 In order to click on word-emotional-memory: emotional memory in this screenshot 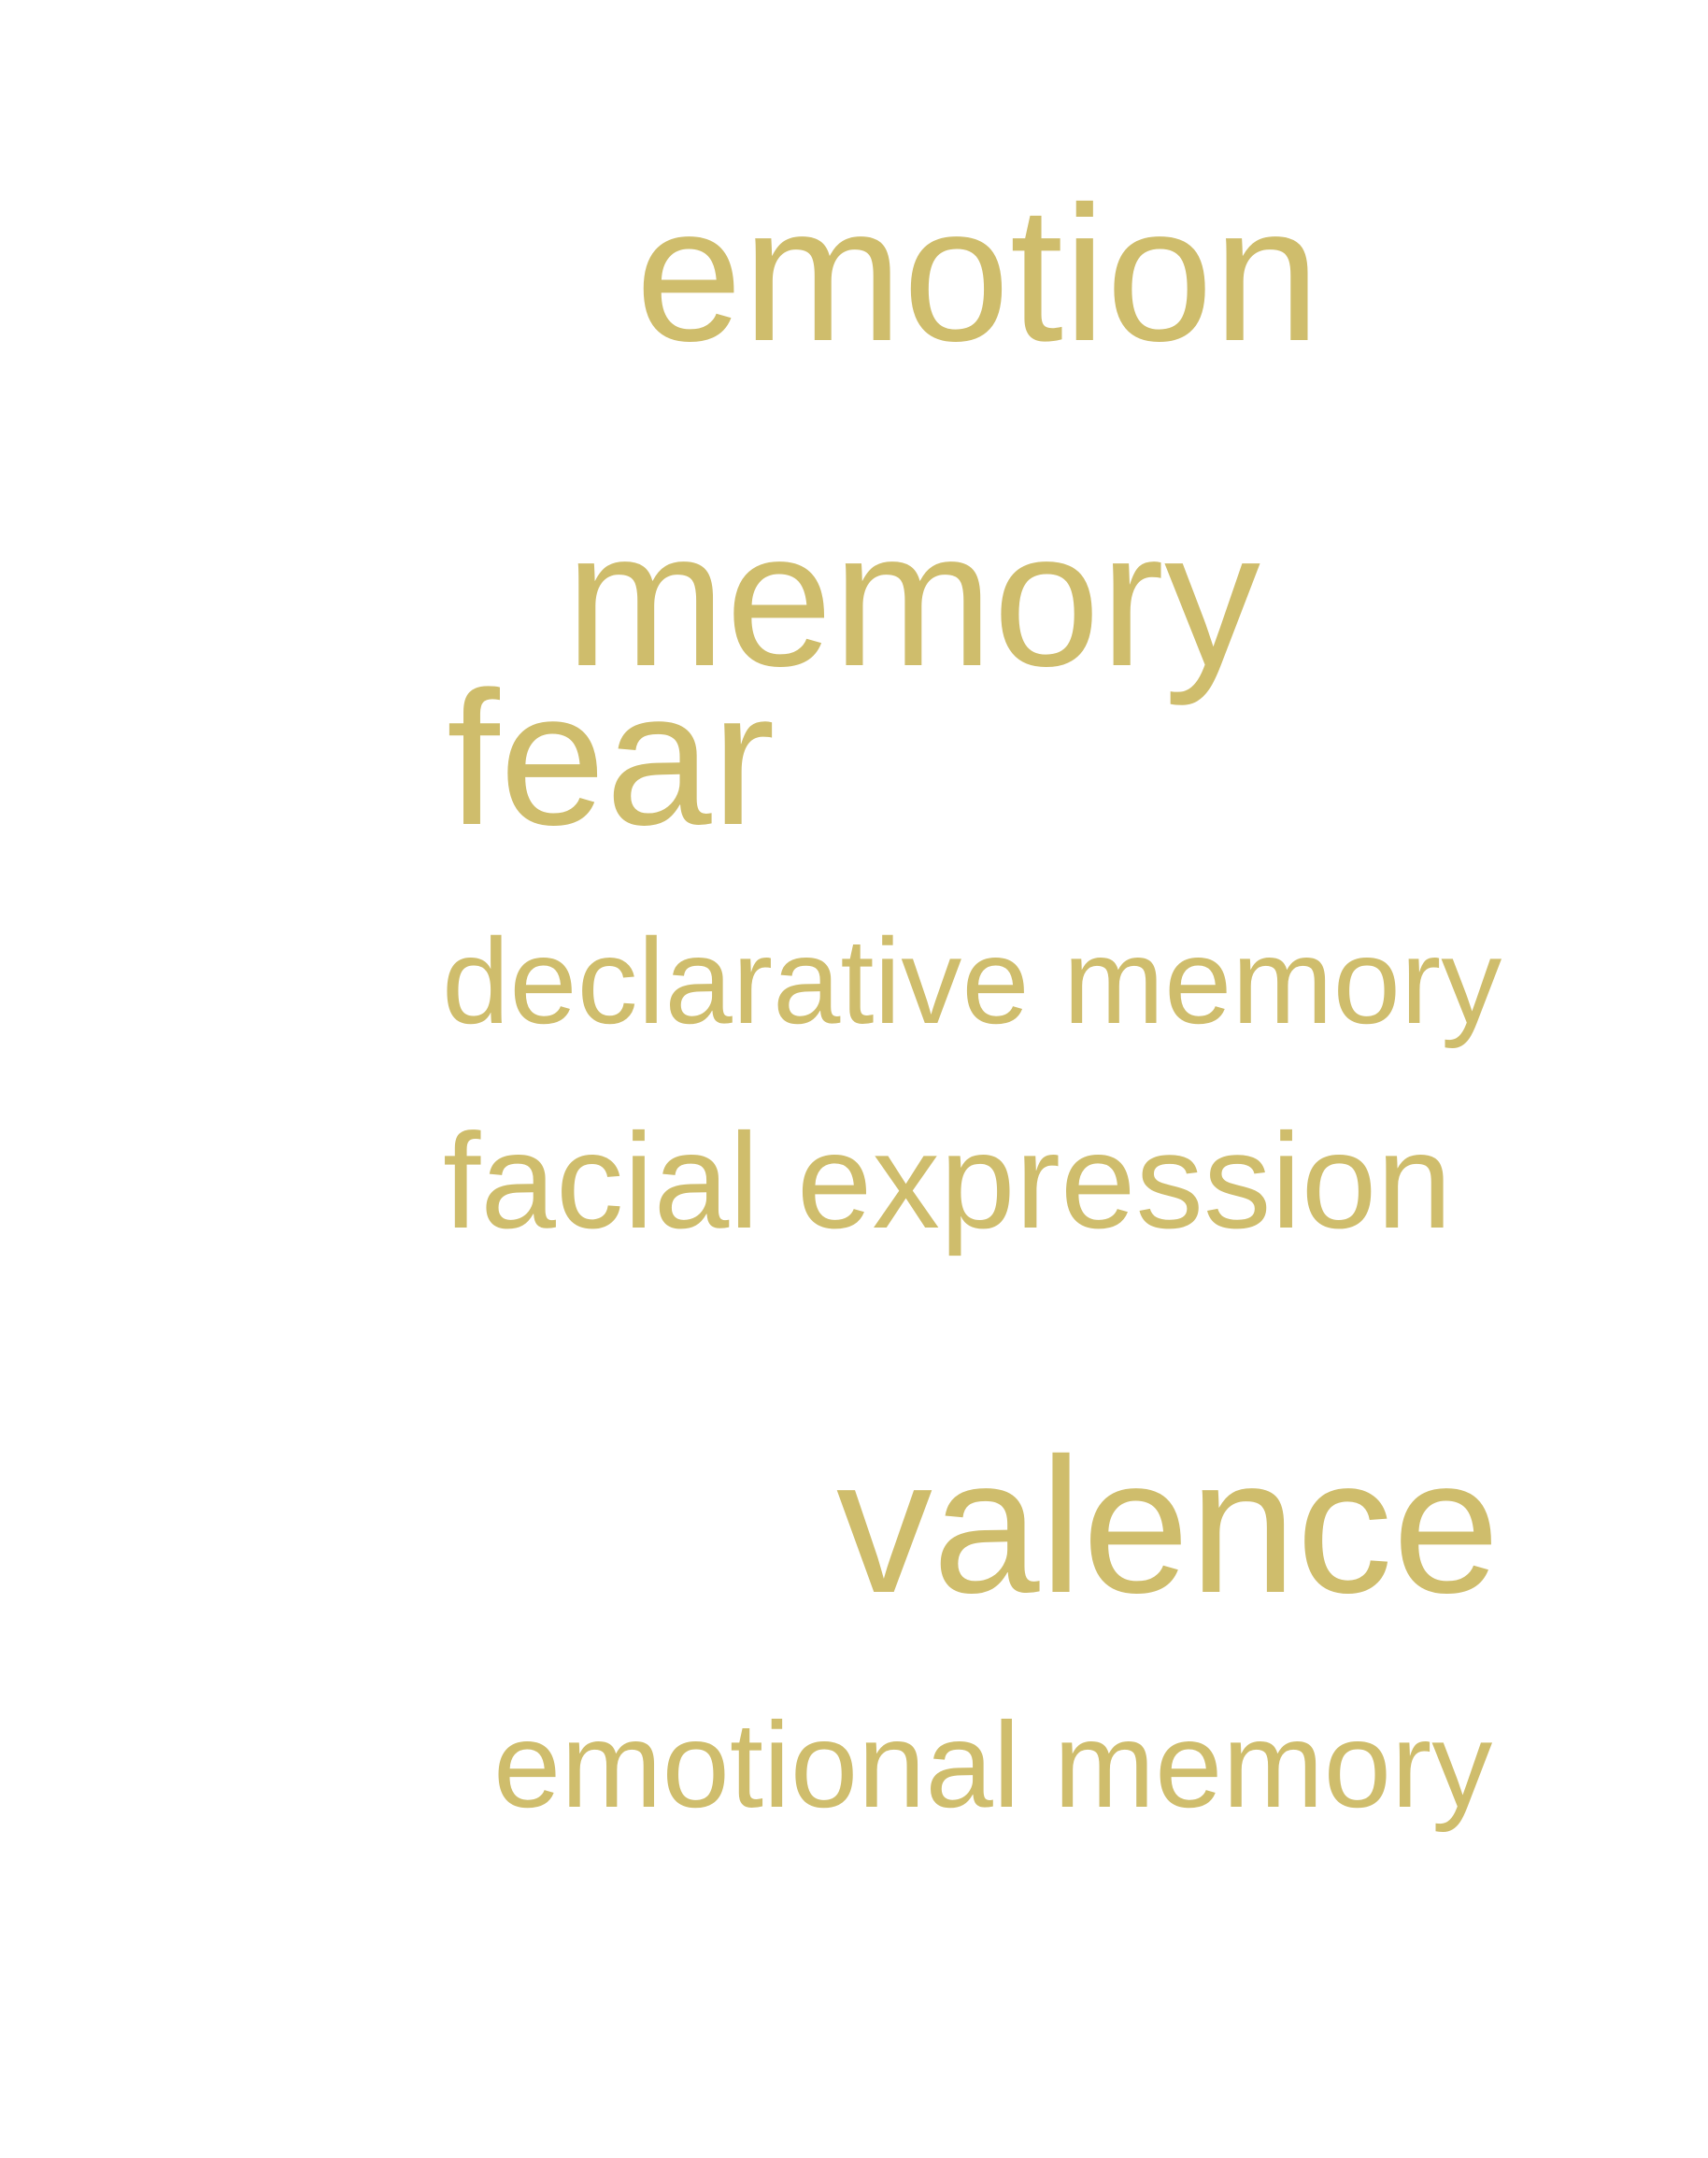, I will do `click(993, 1765)`.